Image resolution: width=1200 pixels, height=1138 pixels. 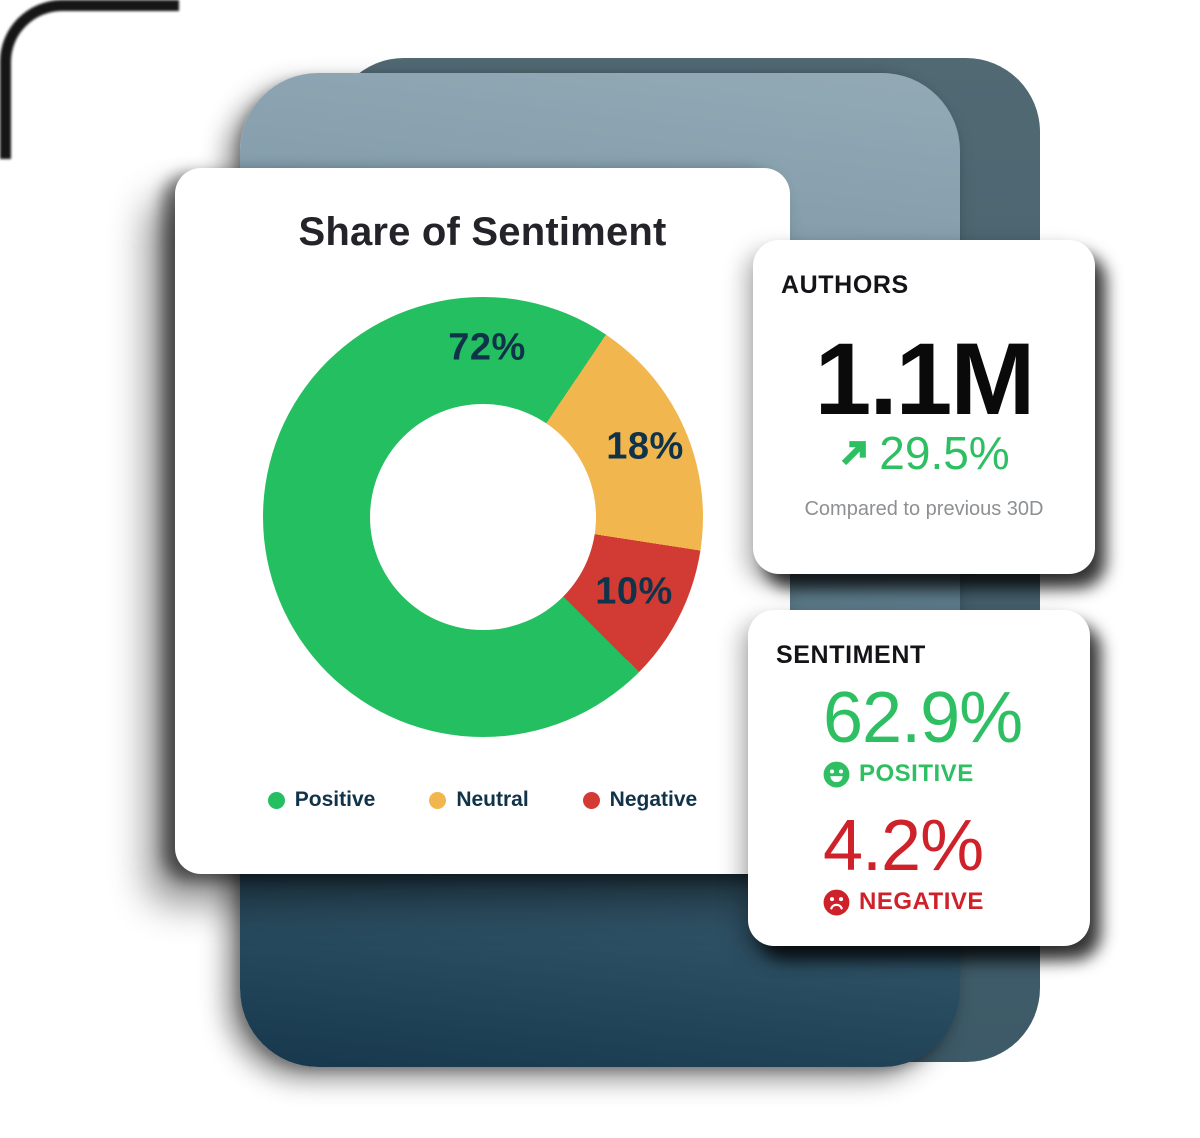 I want to click on corner-arc-decoration, so click(x=89, y=79).